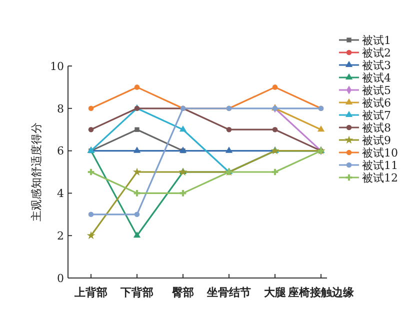  I want to click on x-tick-label: 臀部, so click(182, 292).